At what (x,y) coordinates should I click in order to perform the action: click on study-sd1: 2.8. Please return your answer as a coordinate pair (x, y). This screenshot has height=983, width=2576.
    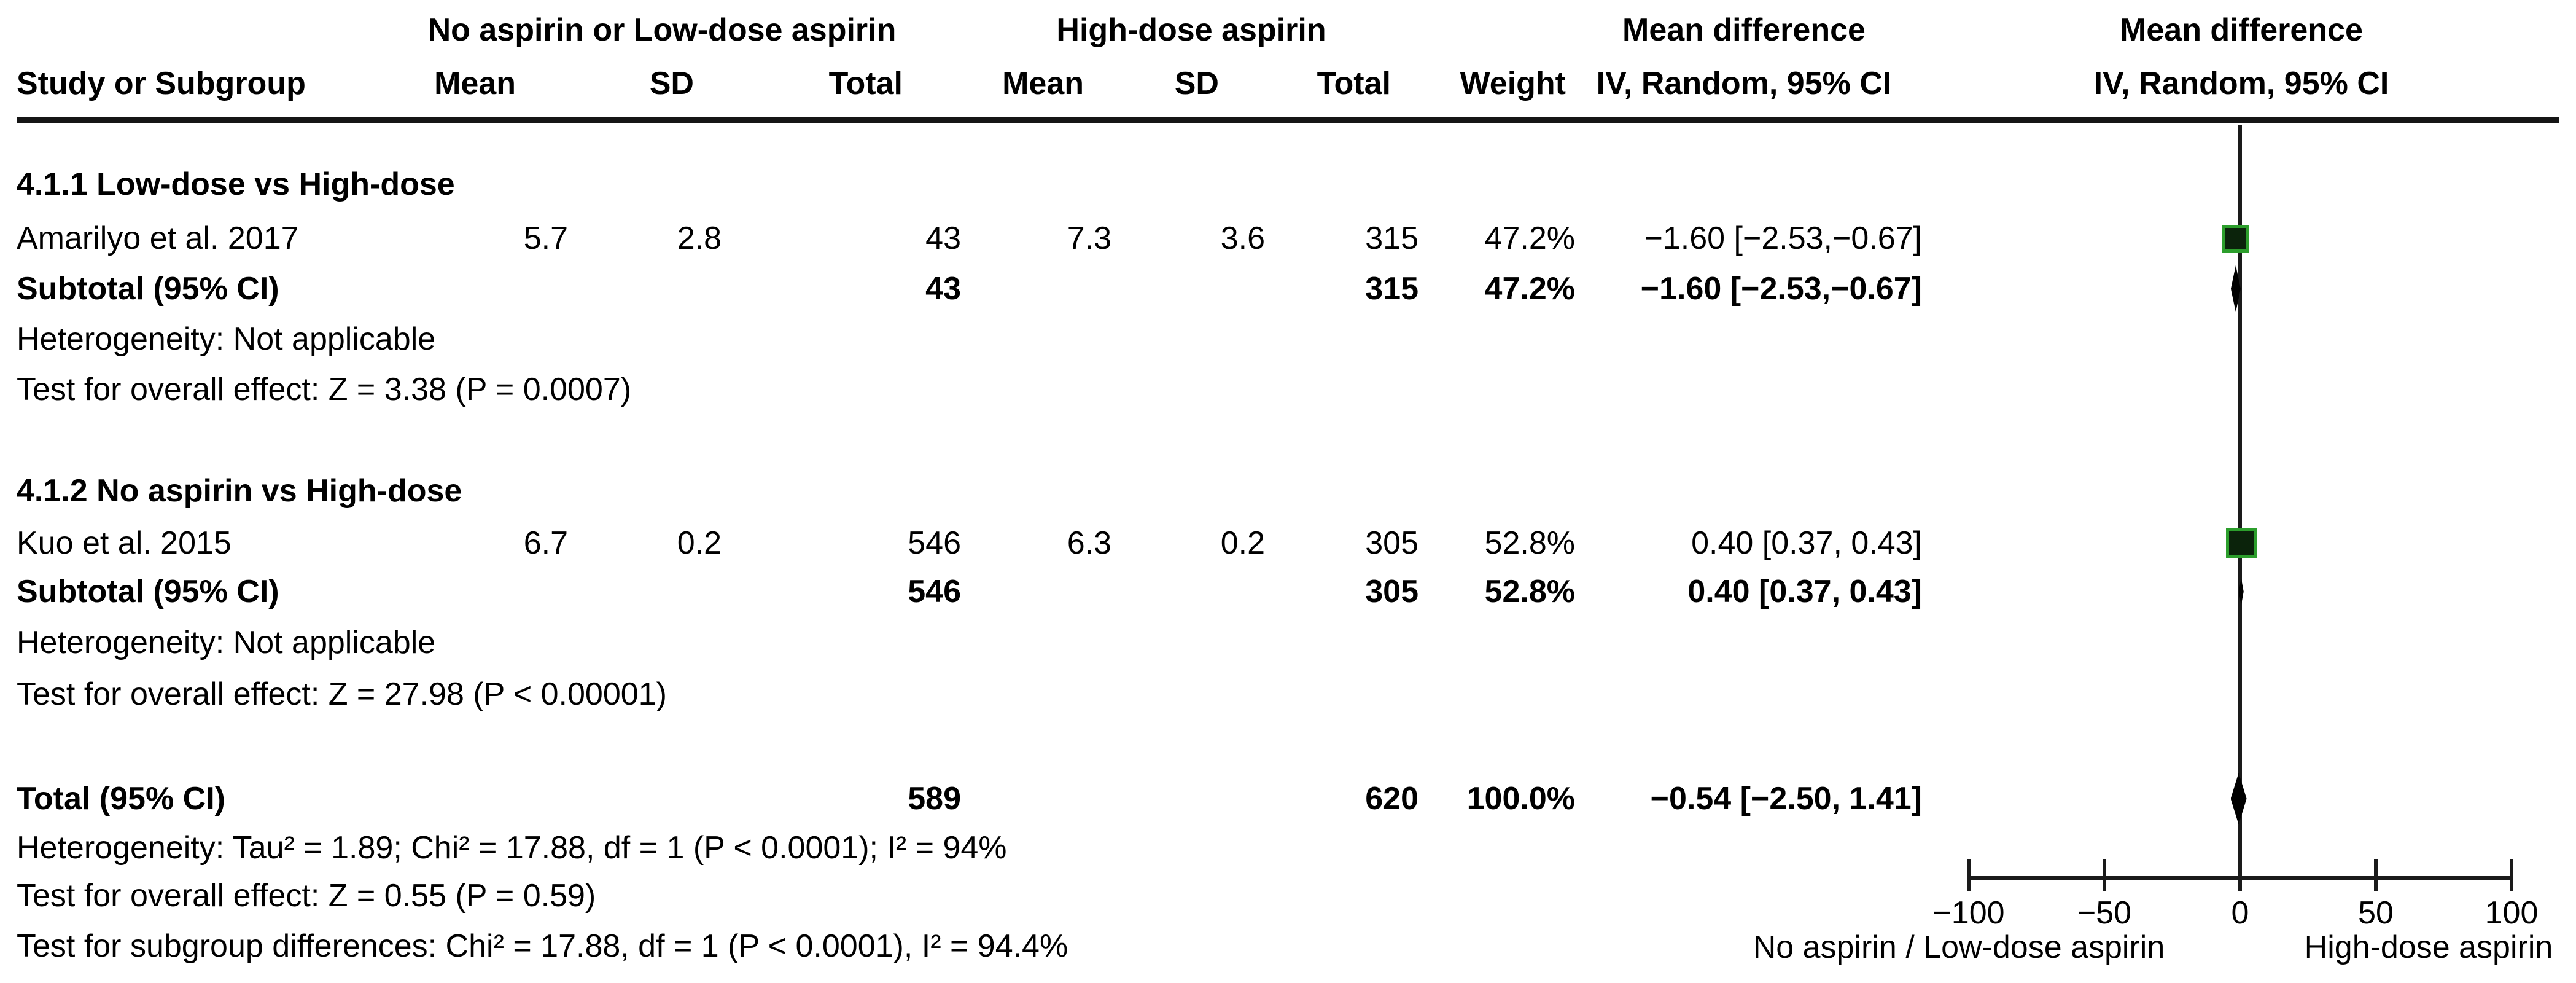
    Looking at the image, I should click on (699, 238).